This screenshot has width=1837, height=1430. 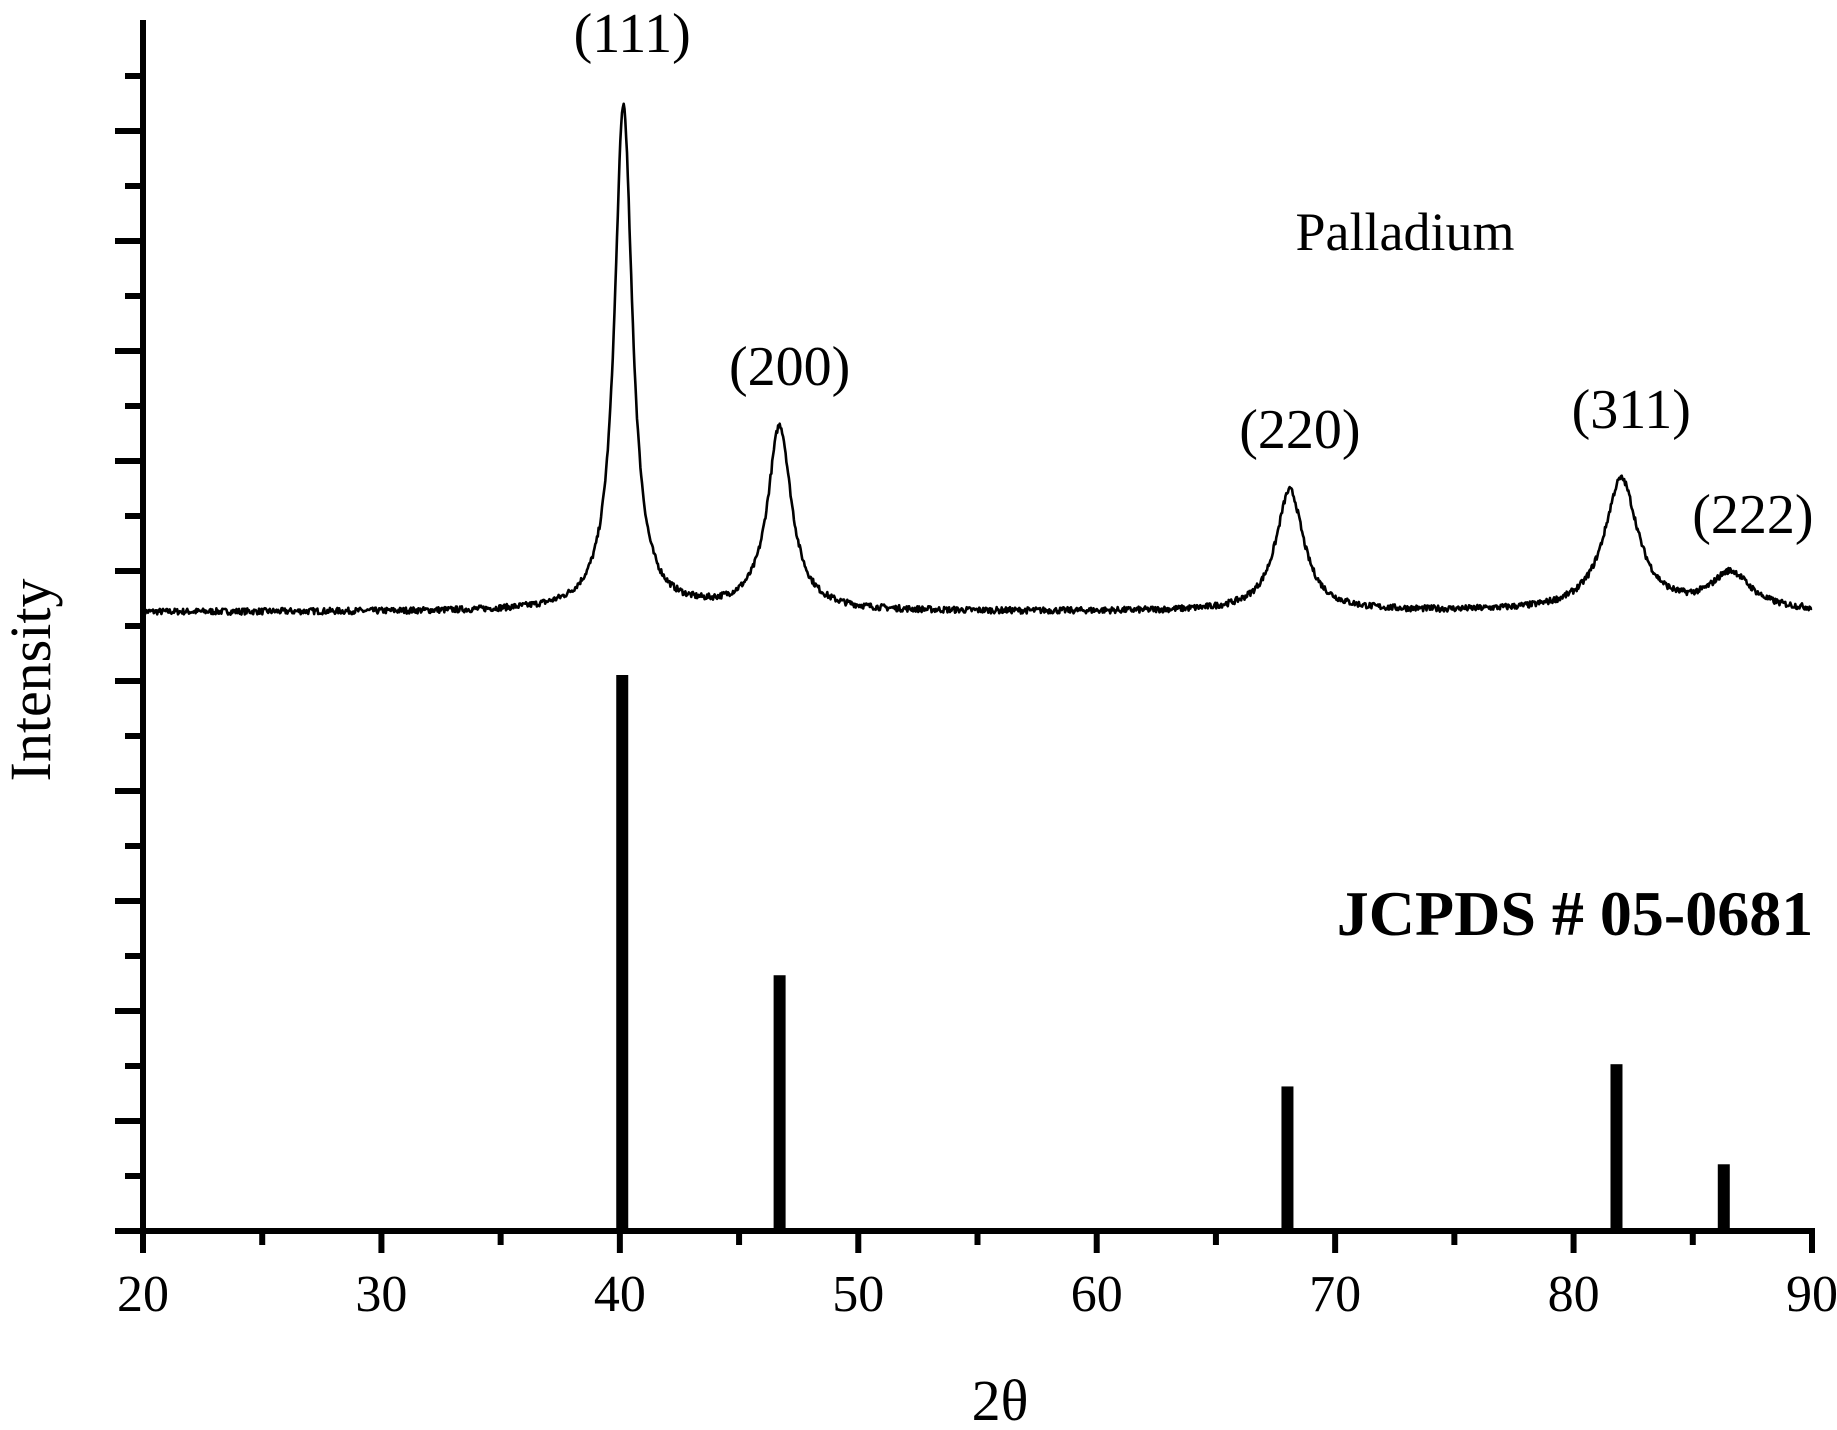 I want to click on sample-label: Palladium, so click(x=1405, y=232).